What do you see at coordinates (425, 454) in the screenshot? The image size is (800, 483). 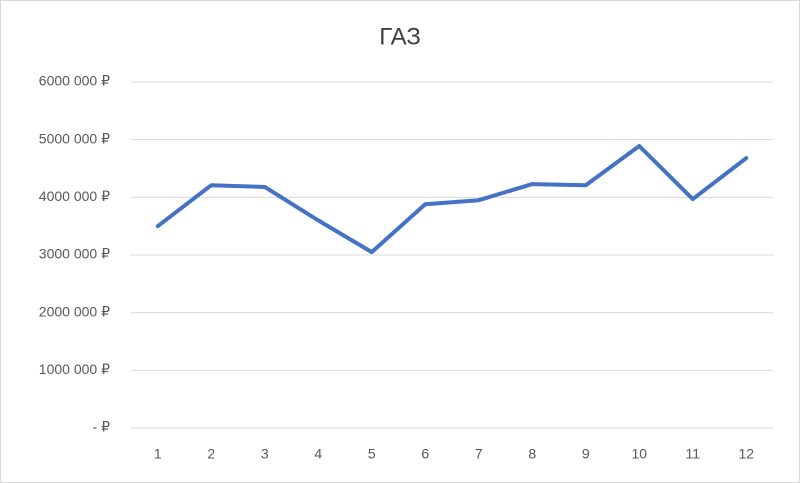 I see `x-tick-label: 6` at bounding box center [425, 454].